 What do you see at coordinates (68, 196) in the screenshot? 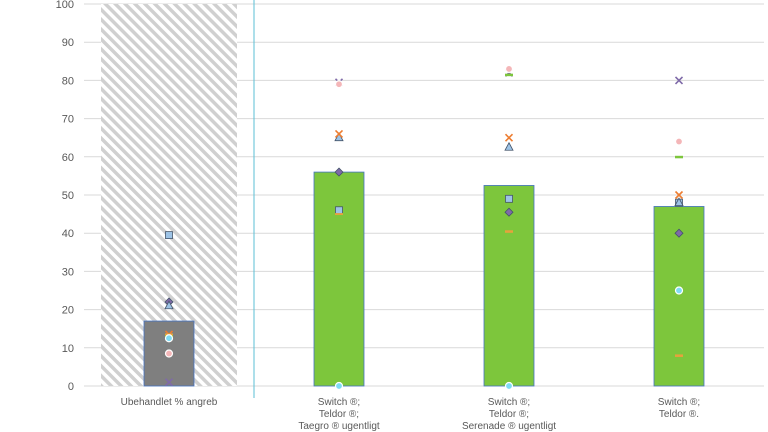
I see `y-tick-label: 50` at bounding box center [68, 196].